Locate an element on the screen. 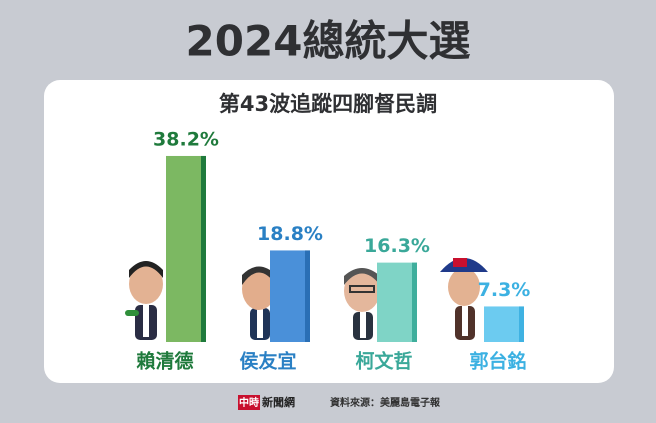 Image resolution: width=656 pixels, height=423 pixels. value-label: 38.2% is located at coordinates (186, 139).